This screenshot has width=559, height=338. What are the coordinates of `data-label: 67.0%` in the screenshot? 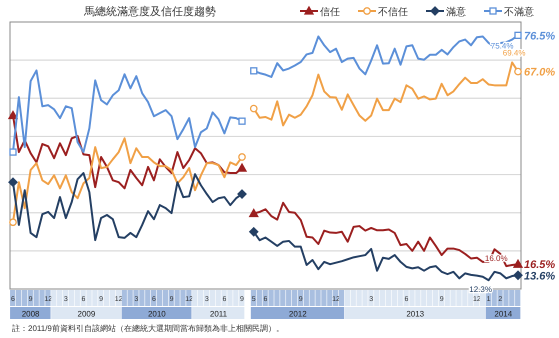 It's located at (540, 72).